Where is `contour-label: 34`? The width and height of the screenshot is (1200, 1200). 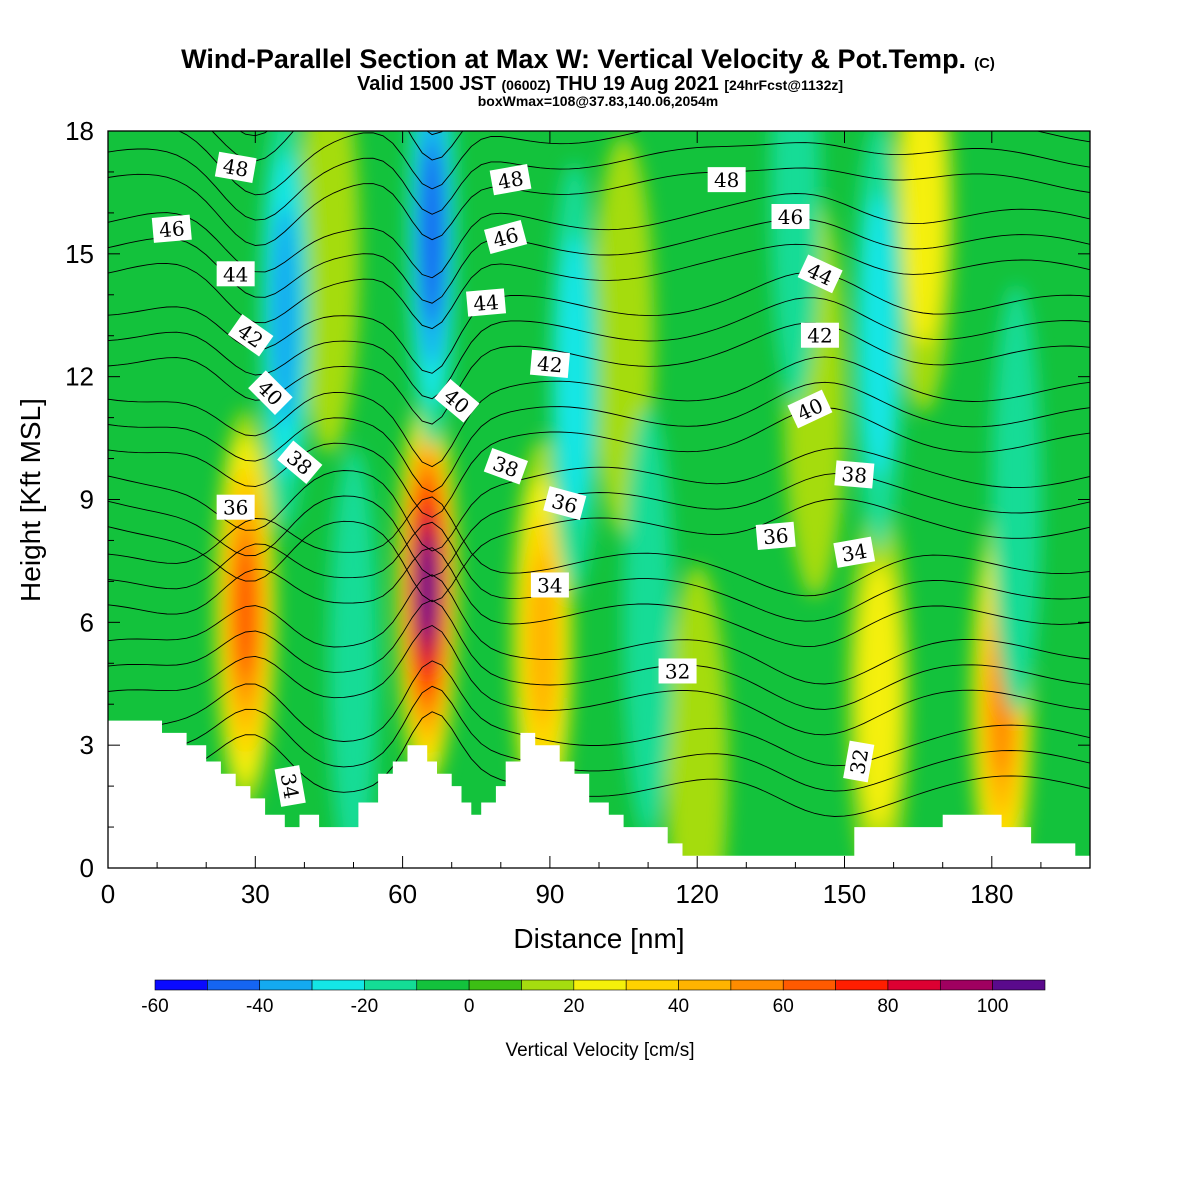
contour-label: 34 is located at coordinates (549, 585).